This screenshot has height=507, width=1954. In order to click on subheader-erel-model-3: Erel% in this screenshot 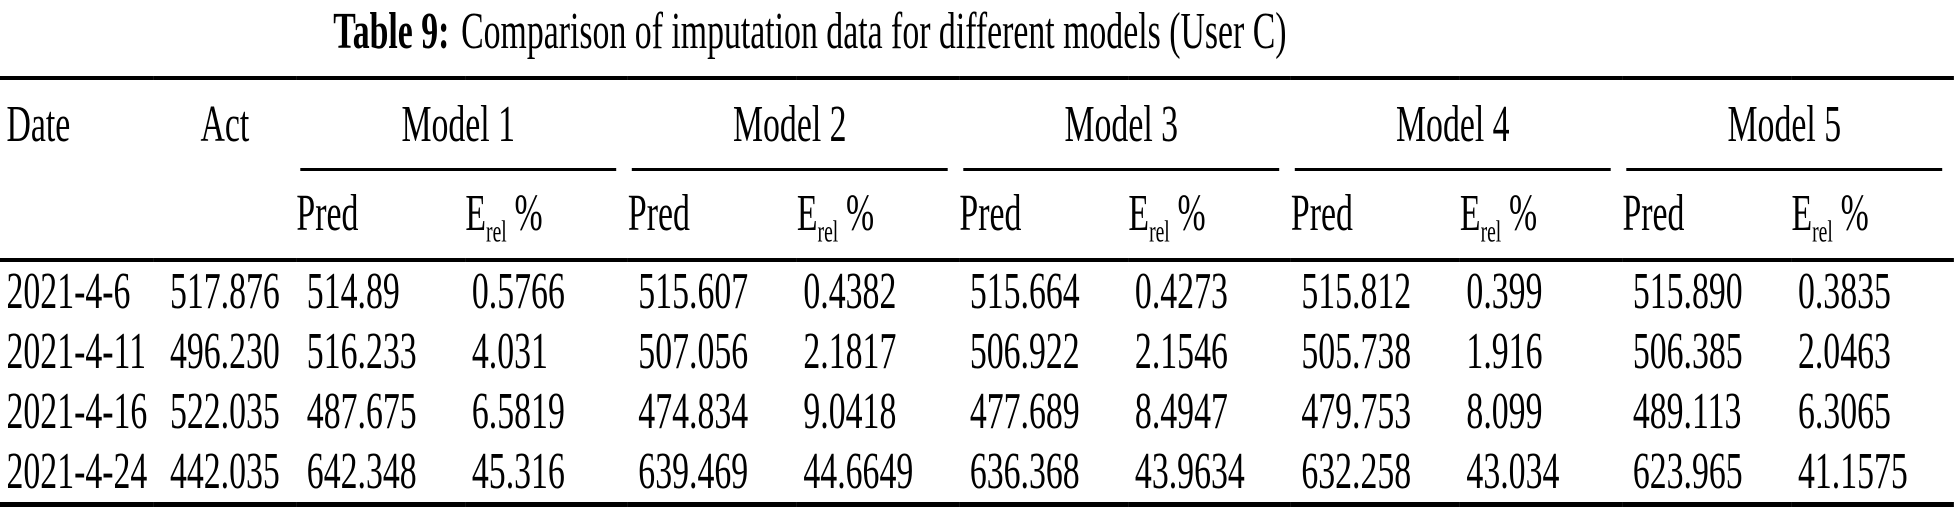, I will do `click(1209, 216)`.